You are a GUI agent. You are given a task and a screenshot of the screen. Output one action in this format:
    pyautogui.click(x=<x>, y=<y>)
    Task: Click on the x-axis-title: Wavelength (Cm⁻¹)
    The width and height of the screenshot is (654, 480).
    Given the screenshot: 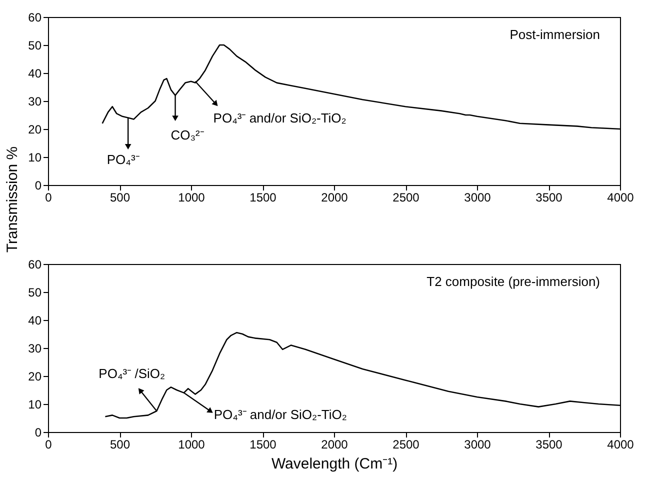 What is the action you would take?
    pyautogui.click(x=334, y=464)
    